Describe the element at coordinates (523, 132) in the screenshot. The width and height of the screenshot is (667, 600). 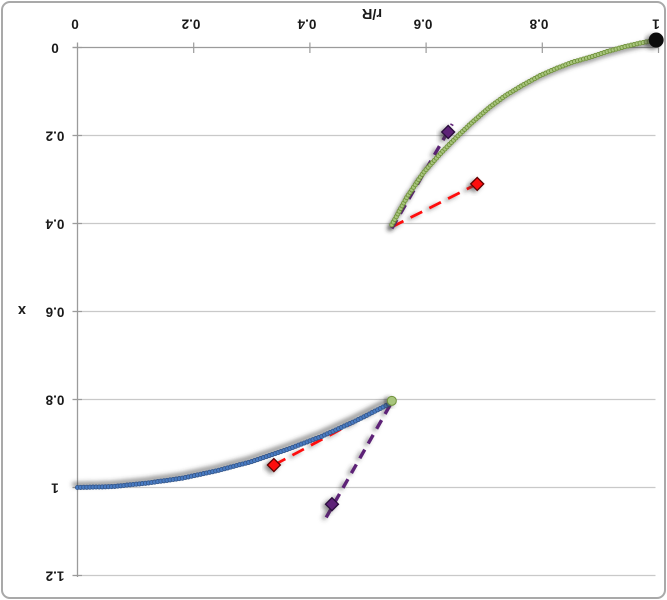
I see `upper-profile-curve` at that location.